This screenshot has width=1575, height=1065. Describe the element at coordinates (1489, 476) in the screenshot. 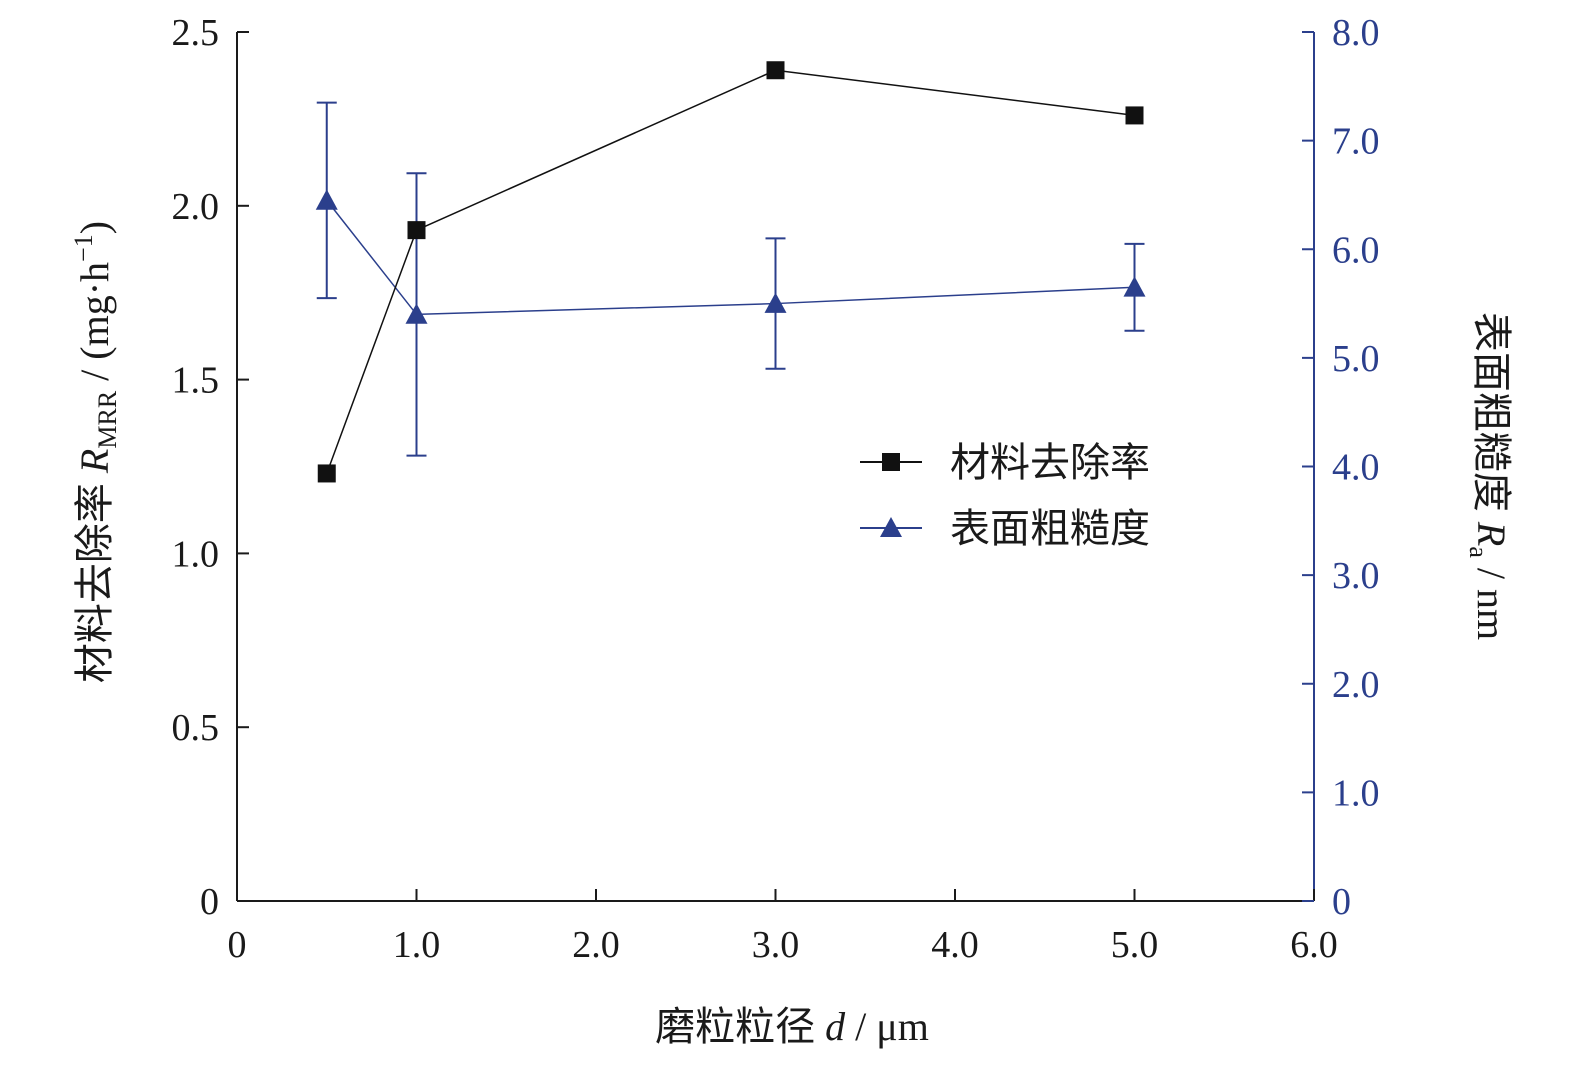

I see `y-right-axis-title: 表面粗糙度 Ra / nm` at that location.